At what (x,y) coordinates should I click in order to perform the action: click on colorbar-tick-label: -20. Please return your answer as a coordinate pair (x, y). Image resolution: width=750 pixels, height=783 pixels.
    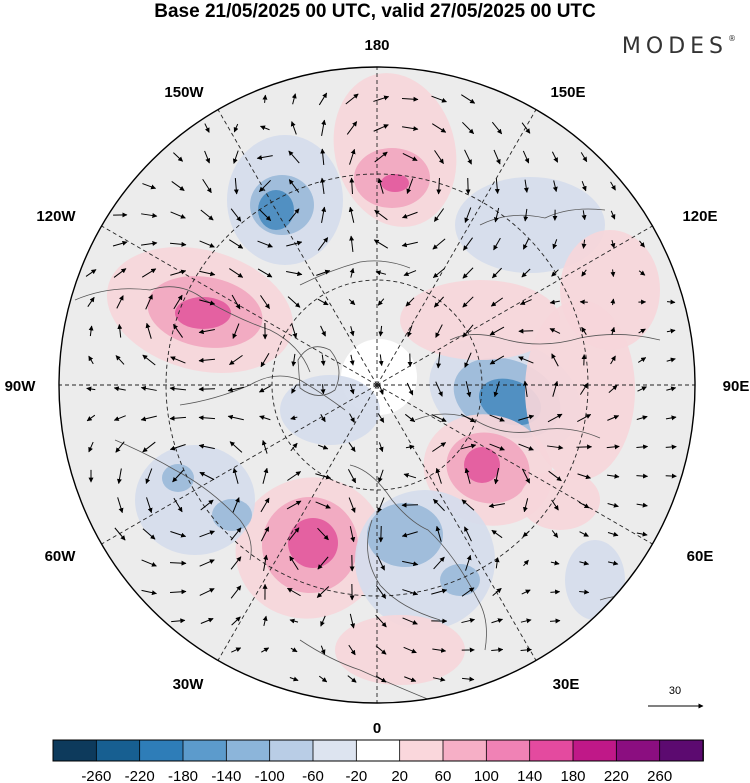
    Looking at the image, I should click on (356, 775).